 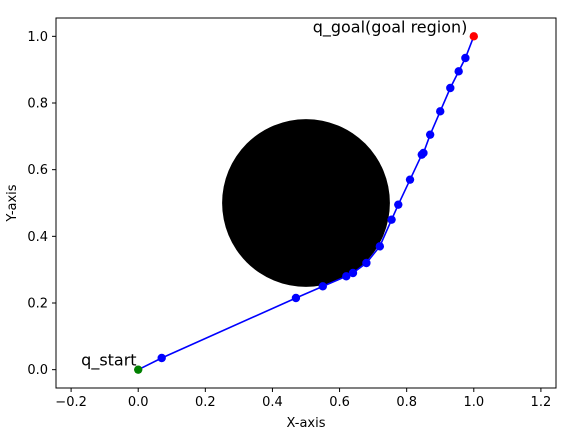 I want to click on y-tick-label: 0.0, so click(x=37, y=370).